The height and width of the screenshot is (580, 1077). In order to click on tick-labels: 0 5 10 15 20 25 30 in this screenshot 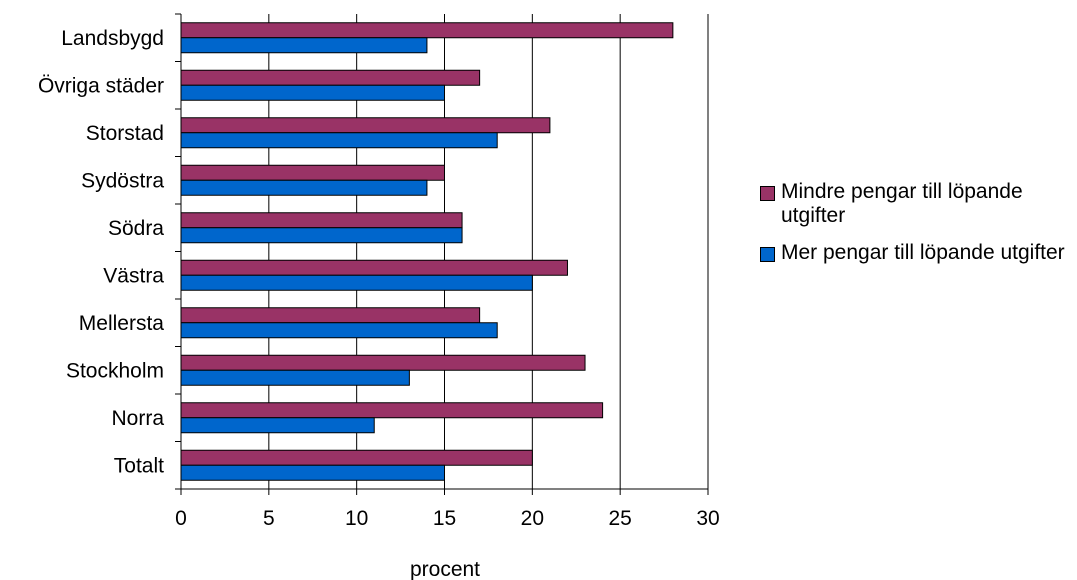, I will do `click(447, 518)`.